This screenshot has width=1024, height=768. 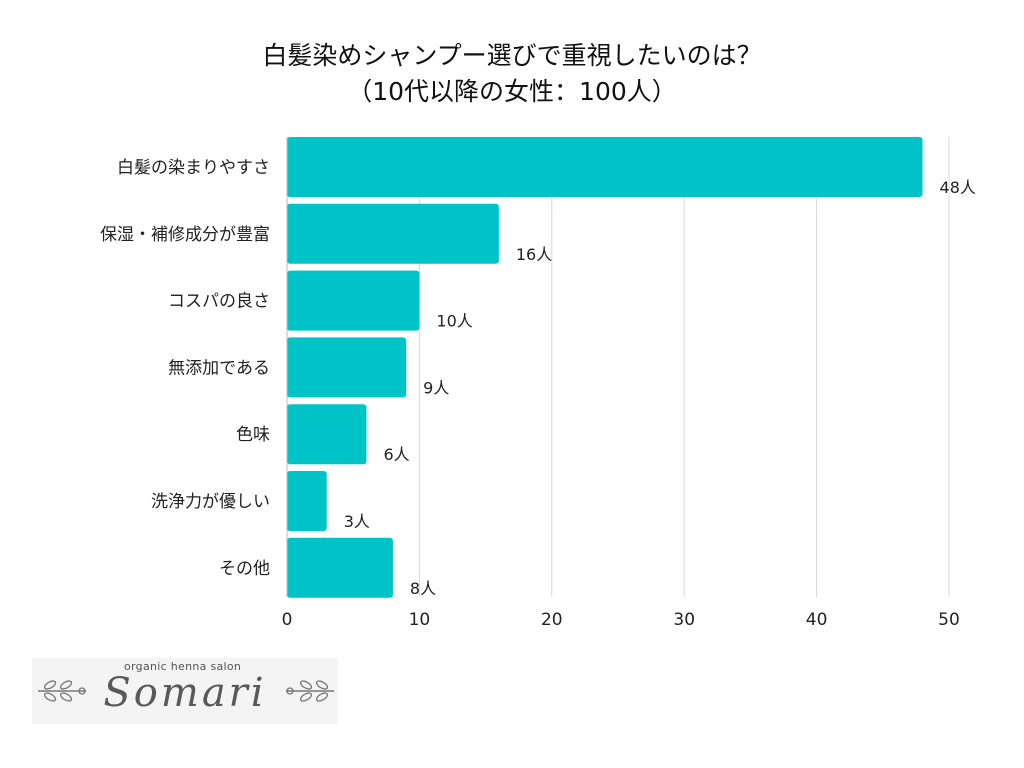 I want to click on x-tick-label: 10, so click(x=420, y=620).